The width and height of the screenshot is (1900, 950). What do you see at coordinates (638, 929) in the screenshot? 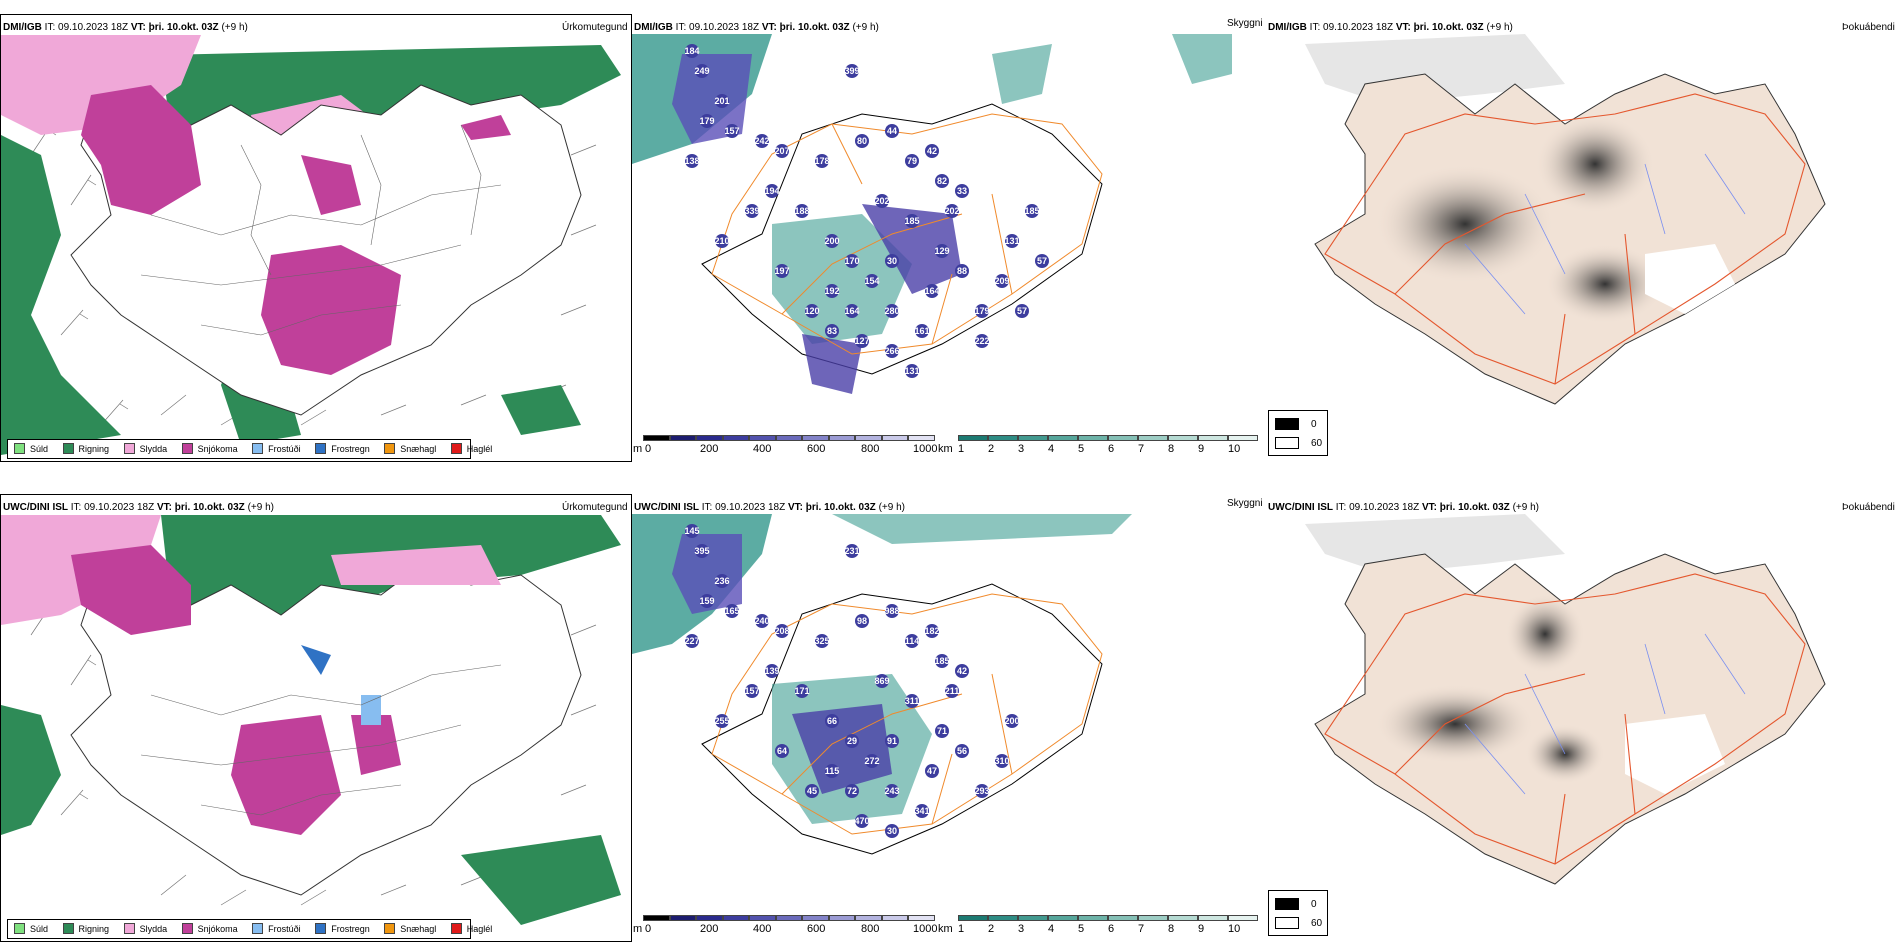
I see `cloud-base-unit: m` at bounding box center [638, 929].